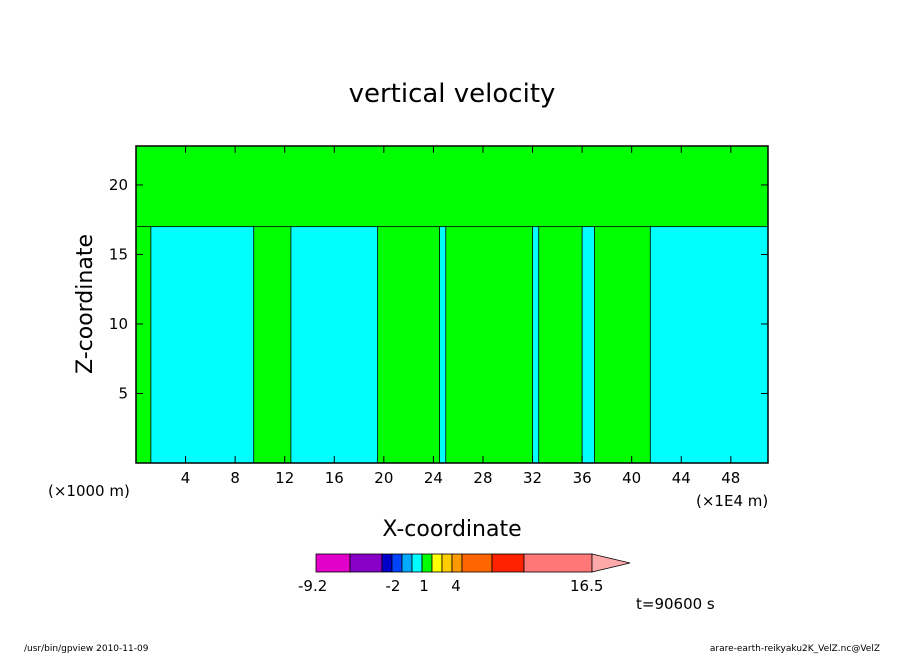 The image size is (904, 654). I want to click on chart-title: vertical velocity, so click(452, 94).